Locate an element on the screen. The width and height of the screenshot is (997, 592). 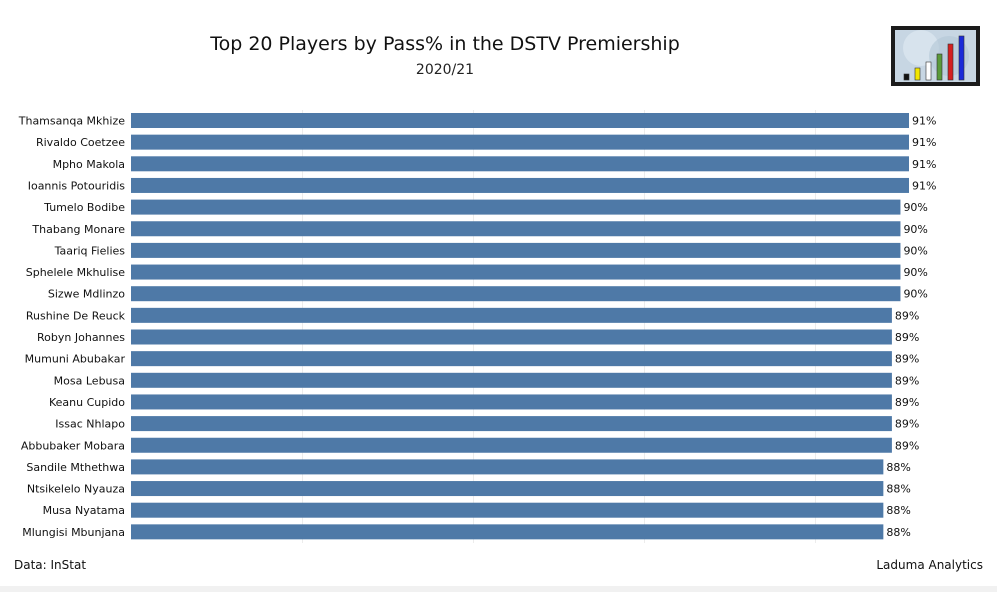
bar-chart-logo-icon is located at coordinates (935, 56).